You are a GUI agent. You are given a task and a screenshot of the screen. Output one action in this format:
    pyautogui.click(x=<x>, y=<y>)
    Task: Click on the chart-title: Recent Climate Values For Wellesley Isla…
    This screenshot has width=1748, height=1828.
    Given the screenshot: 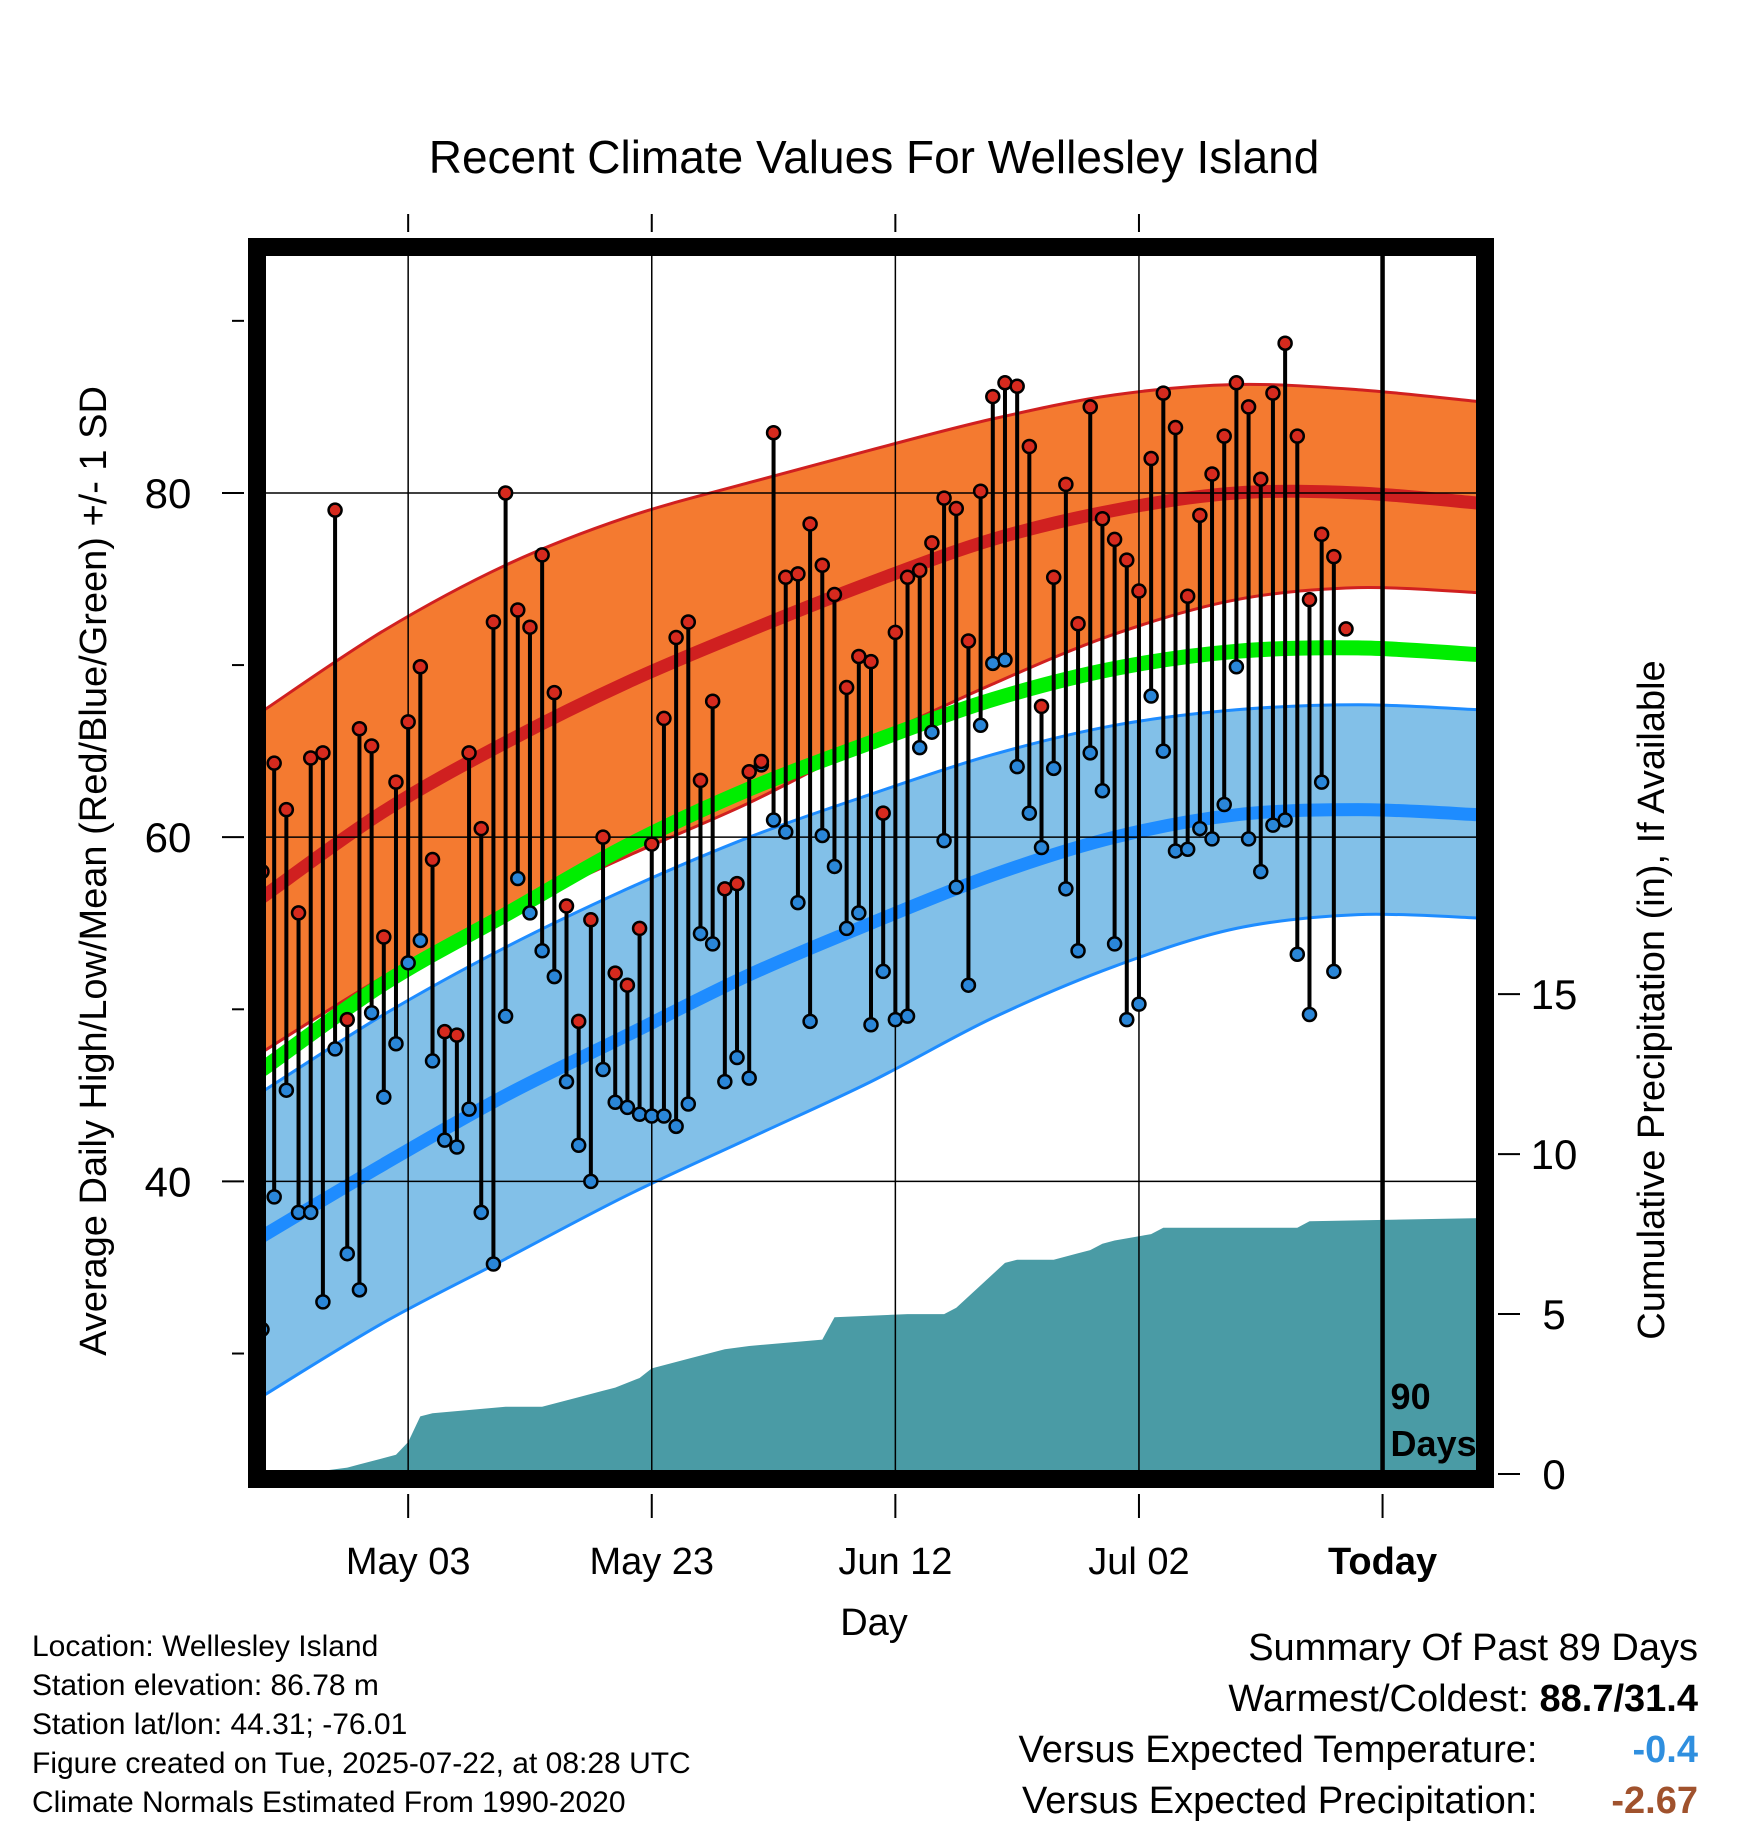 What is the action you would take?
    pyautogui.click(x=874, y=157)
    